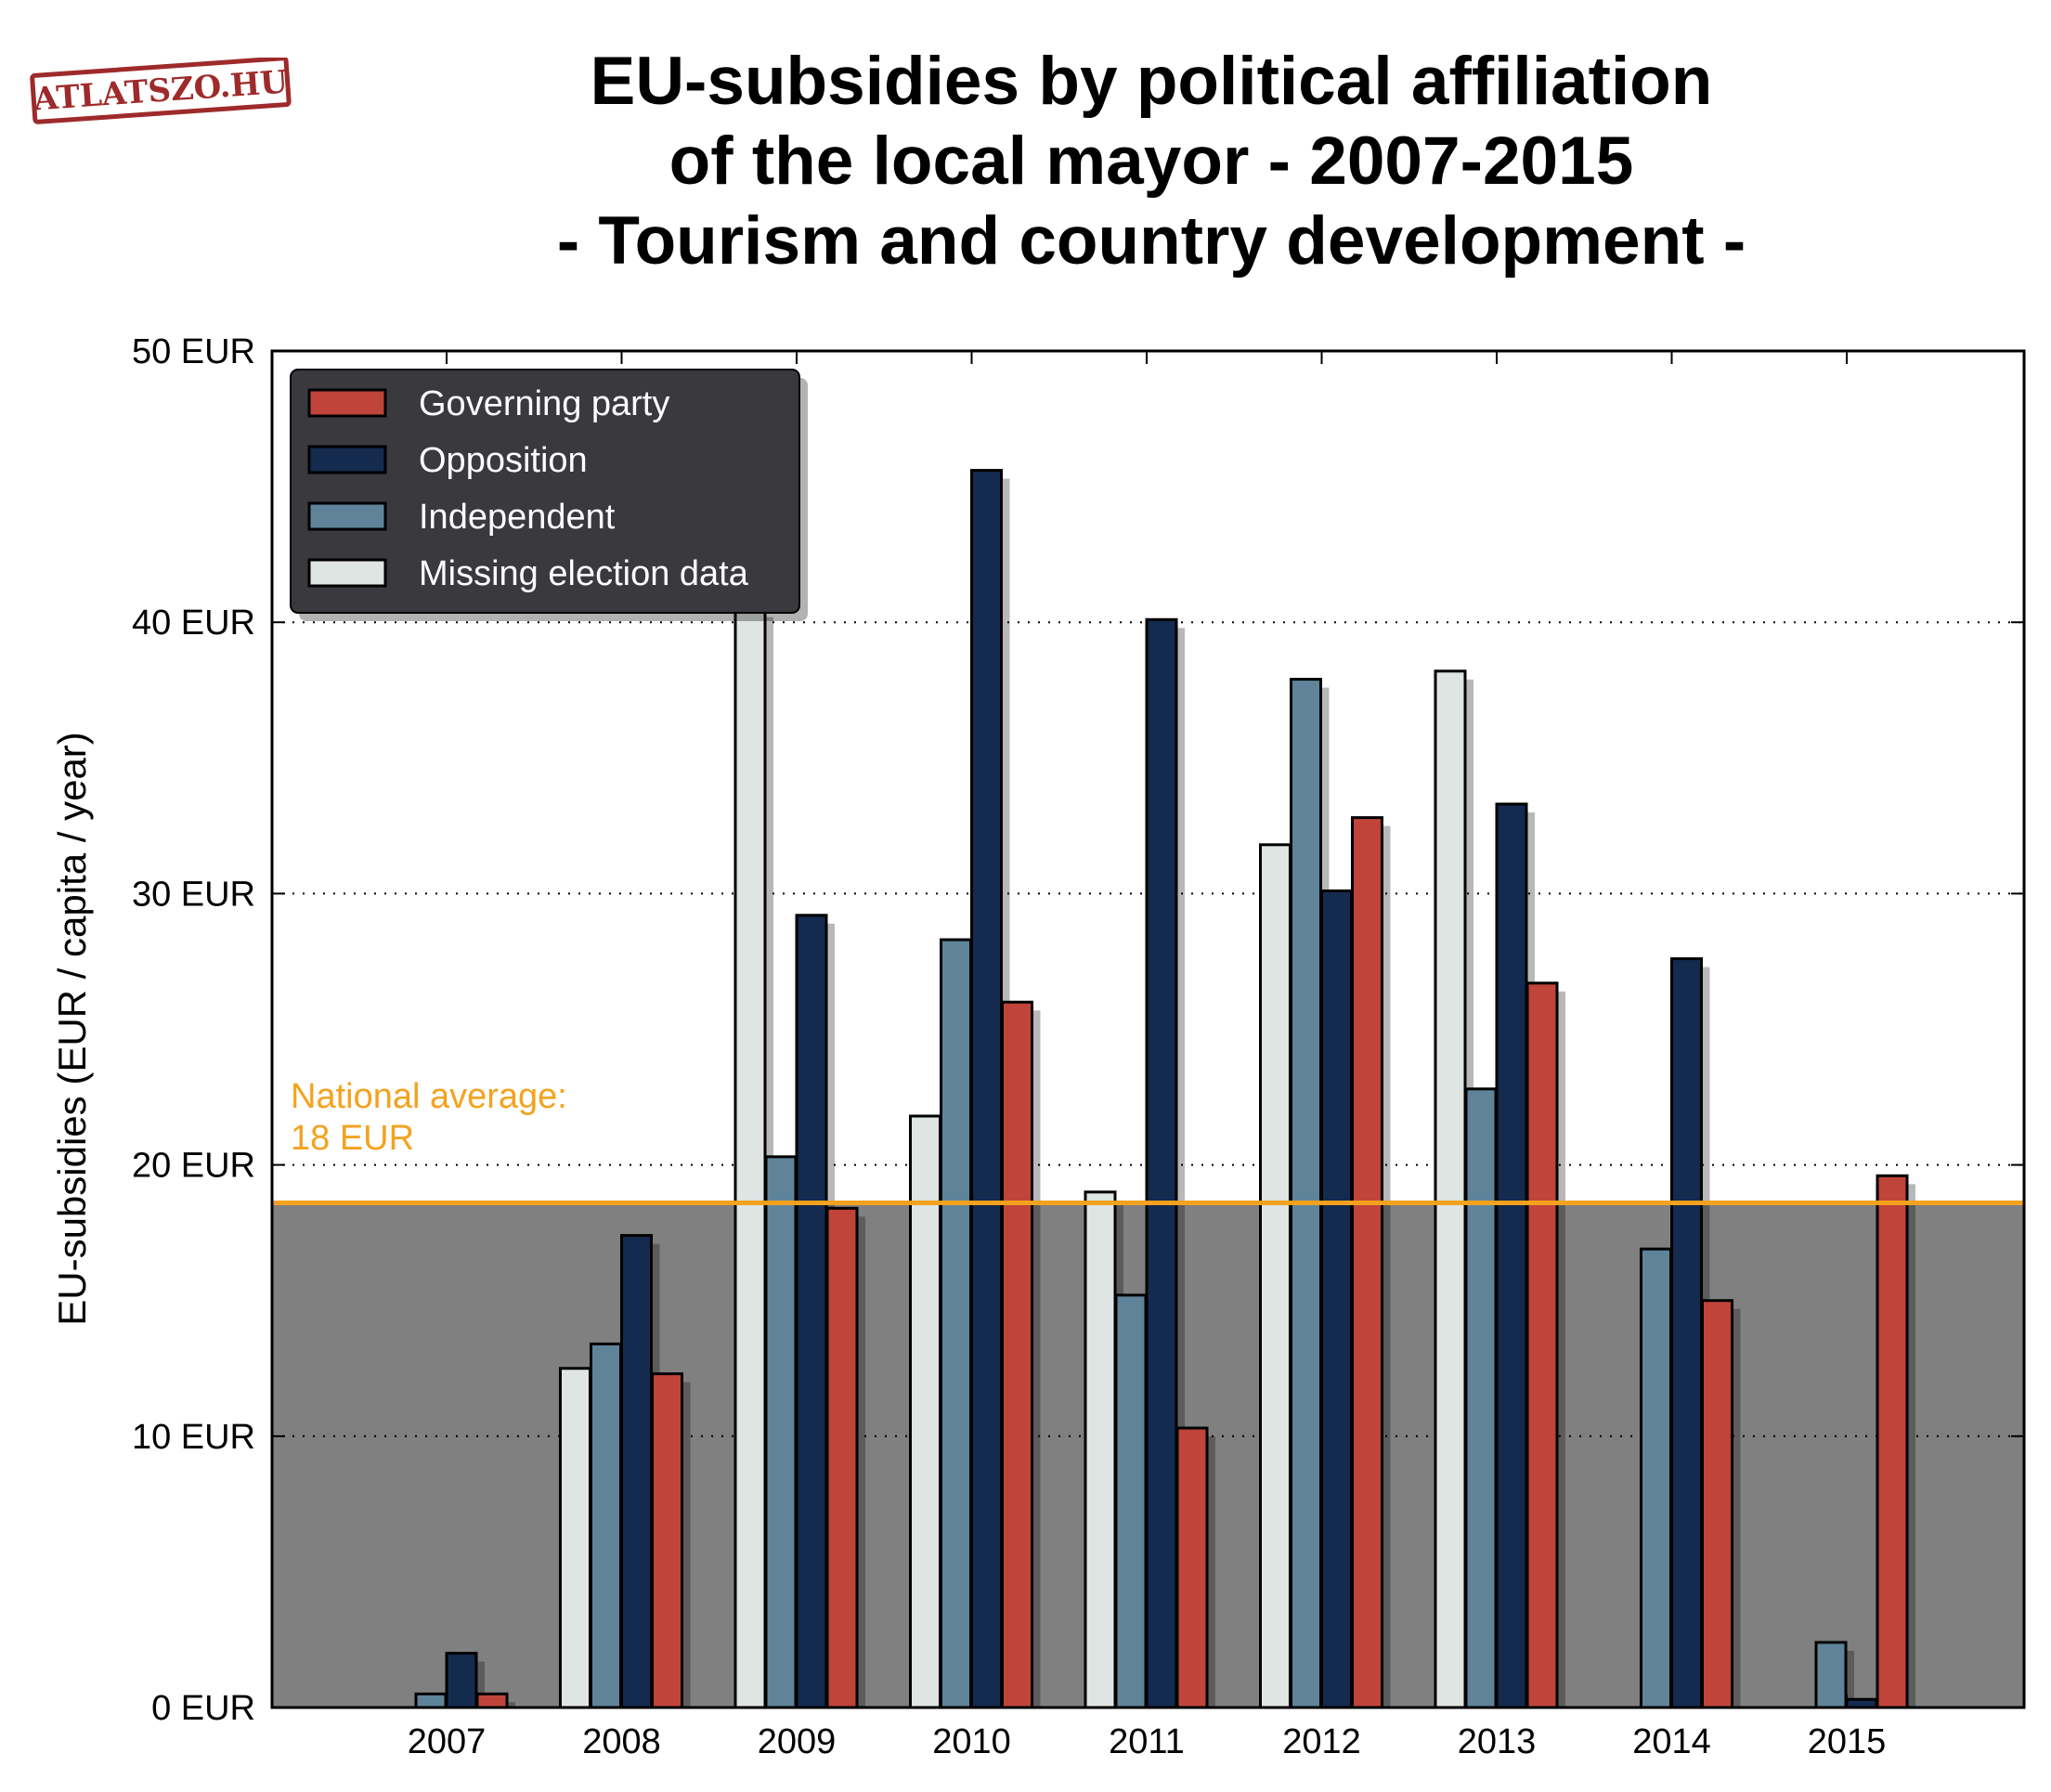  Describe the element at coordinates (1892, 1441) in the screenshot. I see `bar-governing-party-2015` at that location.